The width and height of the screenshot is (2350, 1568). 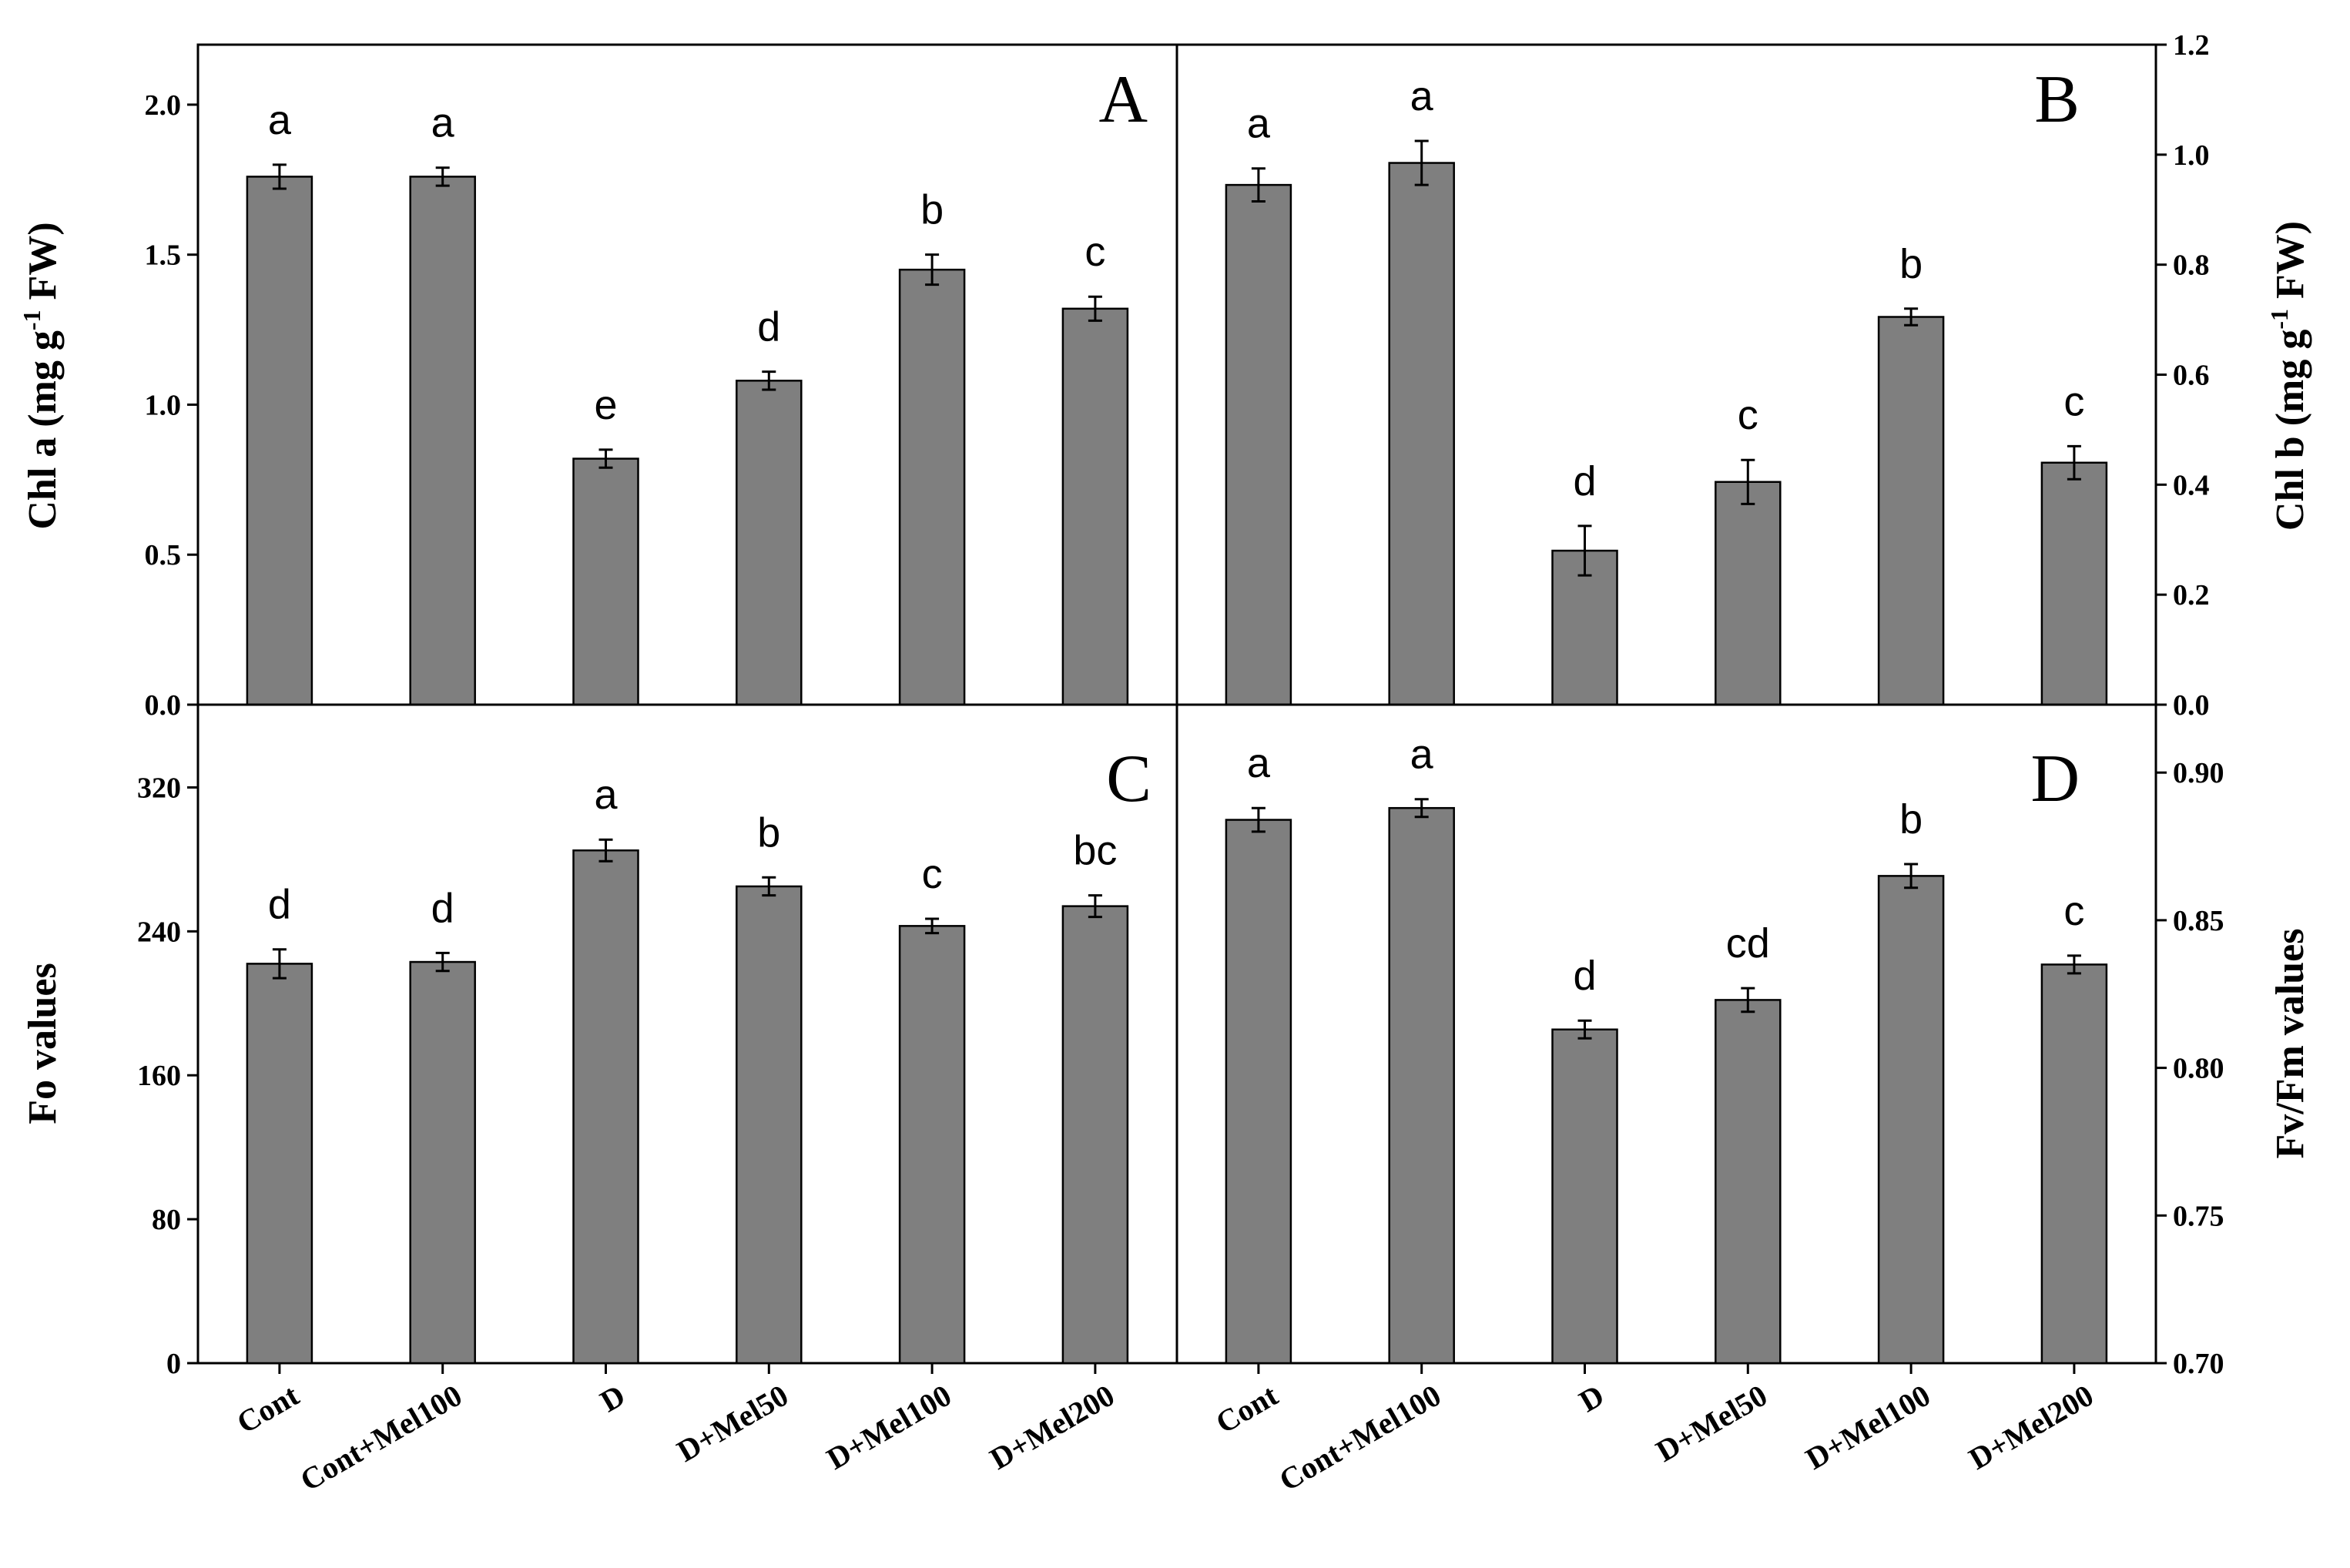 I want to click on panel-b-letter: B, so click(x=2057, y=99).